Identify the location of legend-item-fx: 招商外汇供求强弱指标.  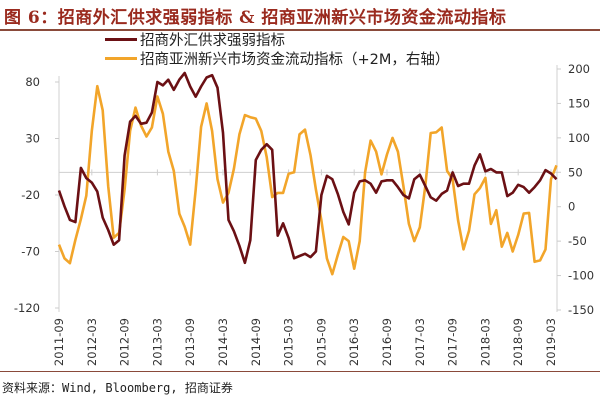
(277, 39).